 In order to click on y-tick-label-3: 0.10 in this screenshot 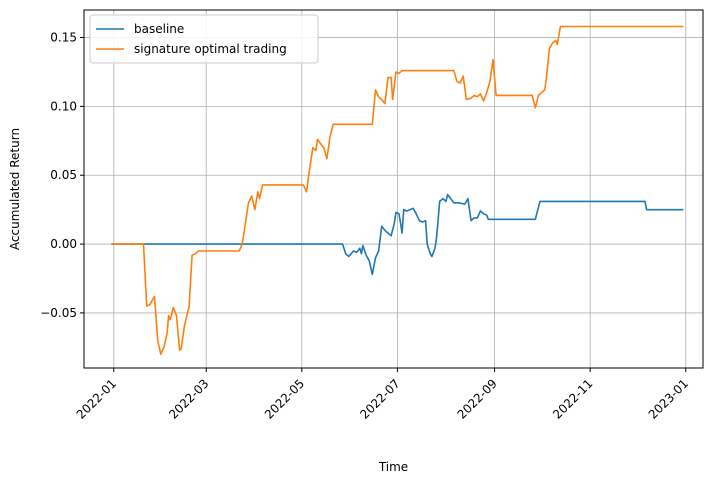, I will do `click(63, 106)`.